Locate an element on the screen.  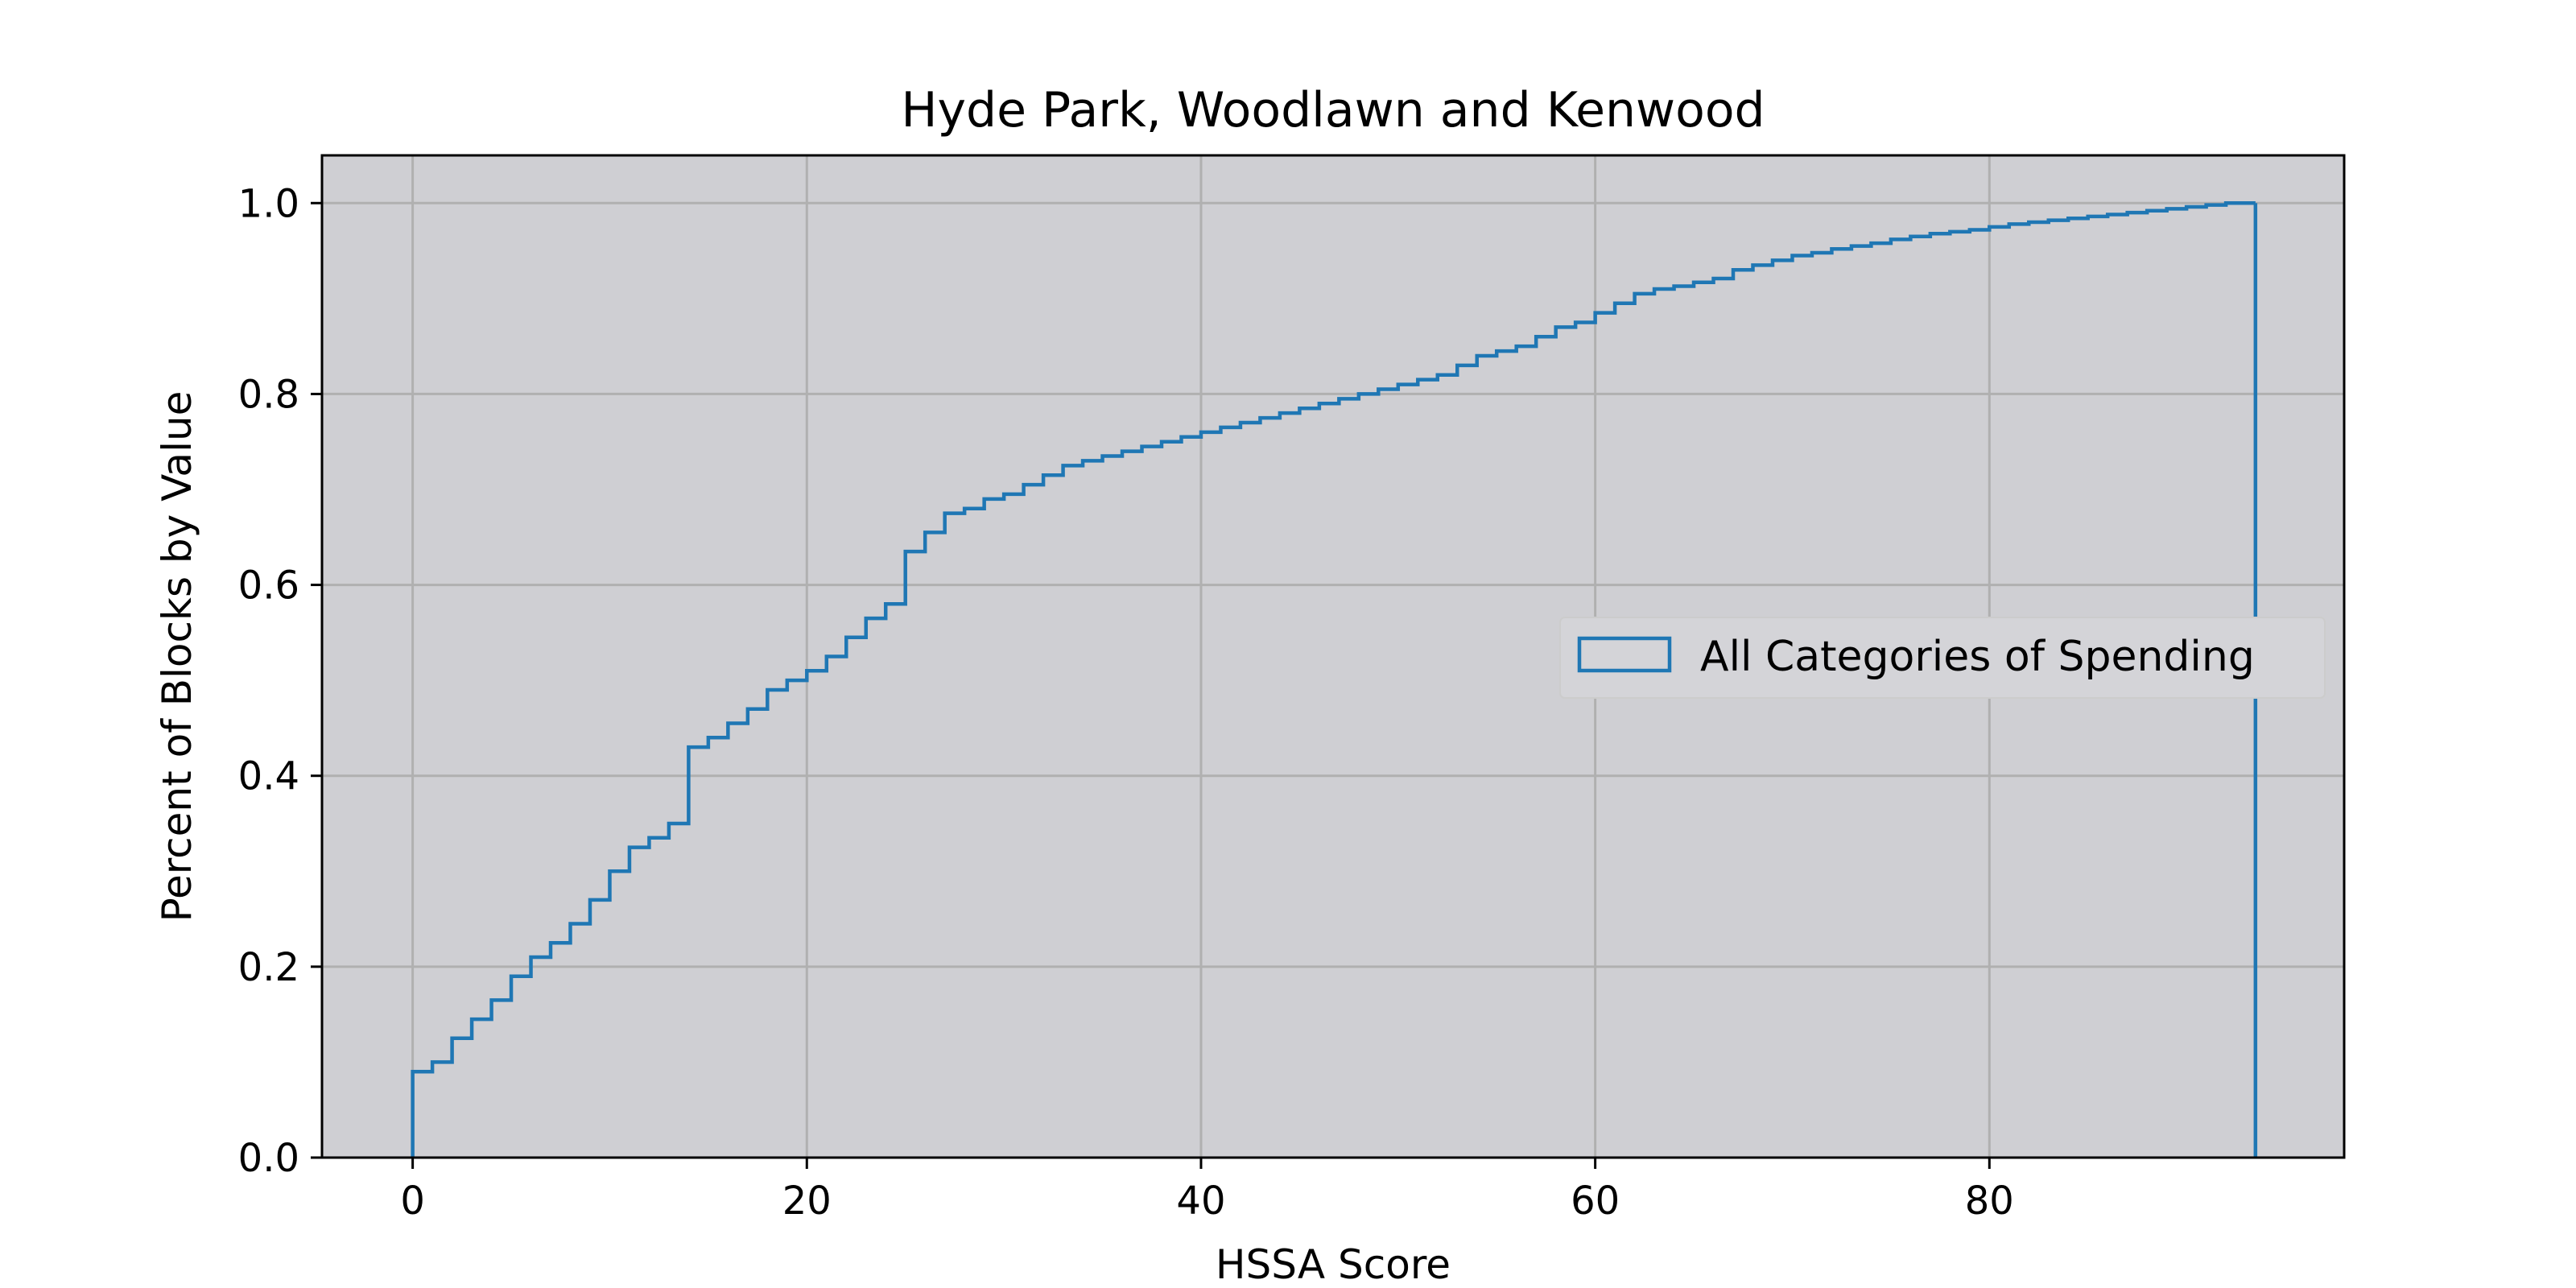
x-tick-label: 60 is located at coordinates (1595, 1201).